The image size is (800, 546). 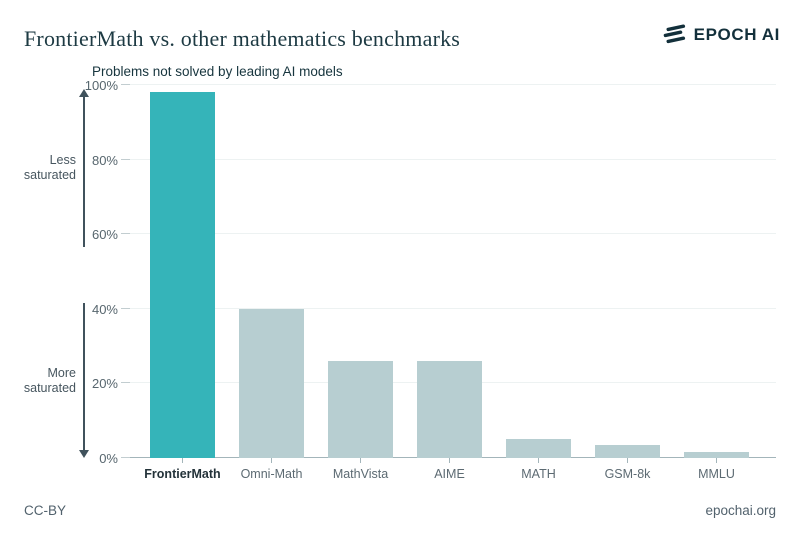 What do you see at coordinates (740, 510) in the screenshot?
I see `website-link: epochai.org` at bounding box center [740, 510].